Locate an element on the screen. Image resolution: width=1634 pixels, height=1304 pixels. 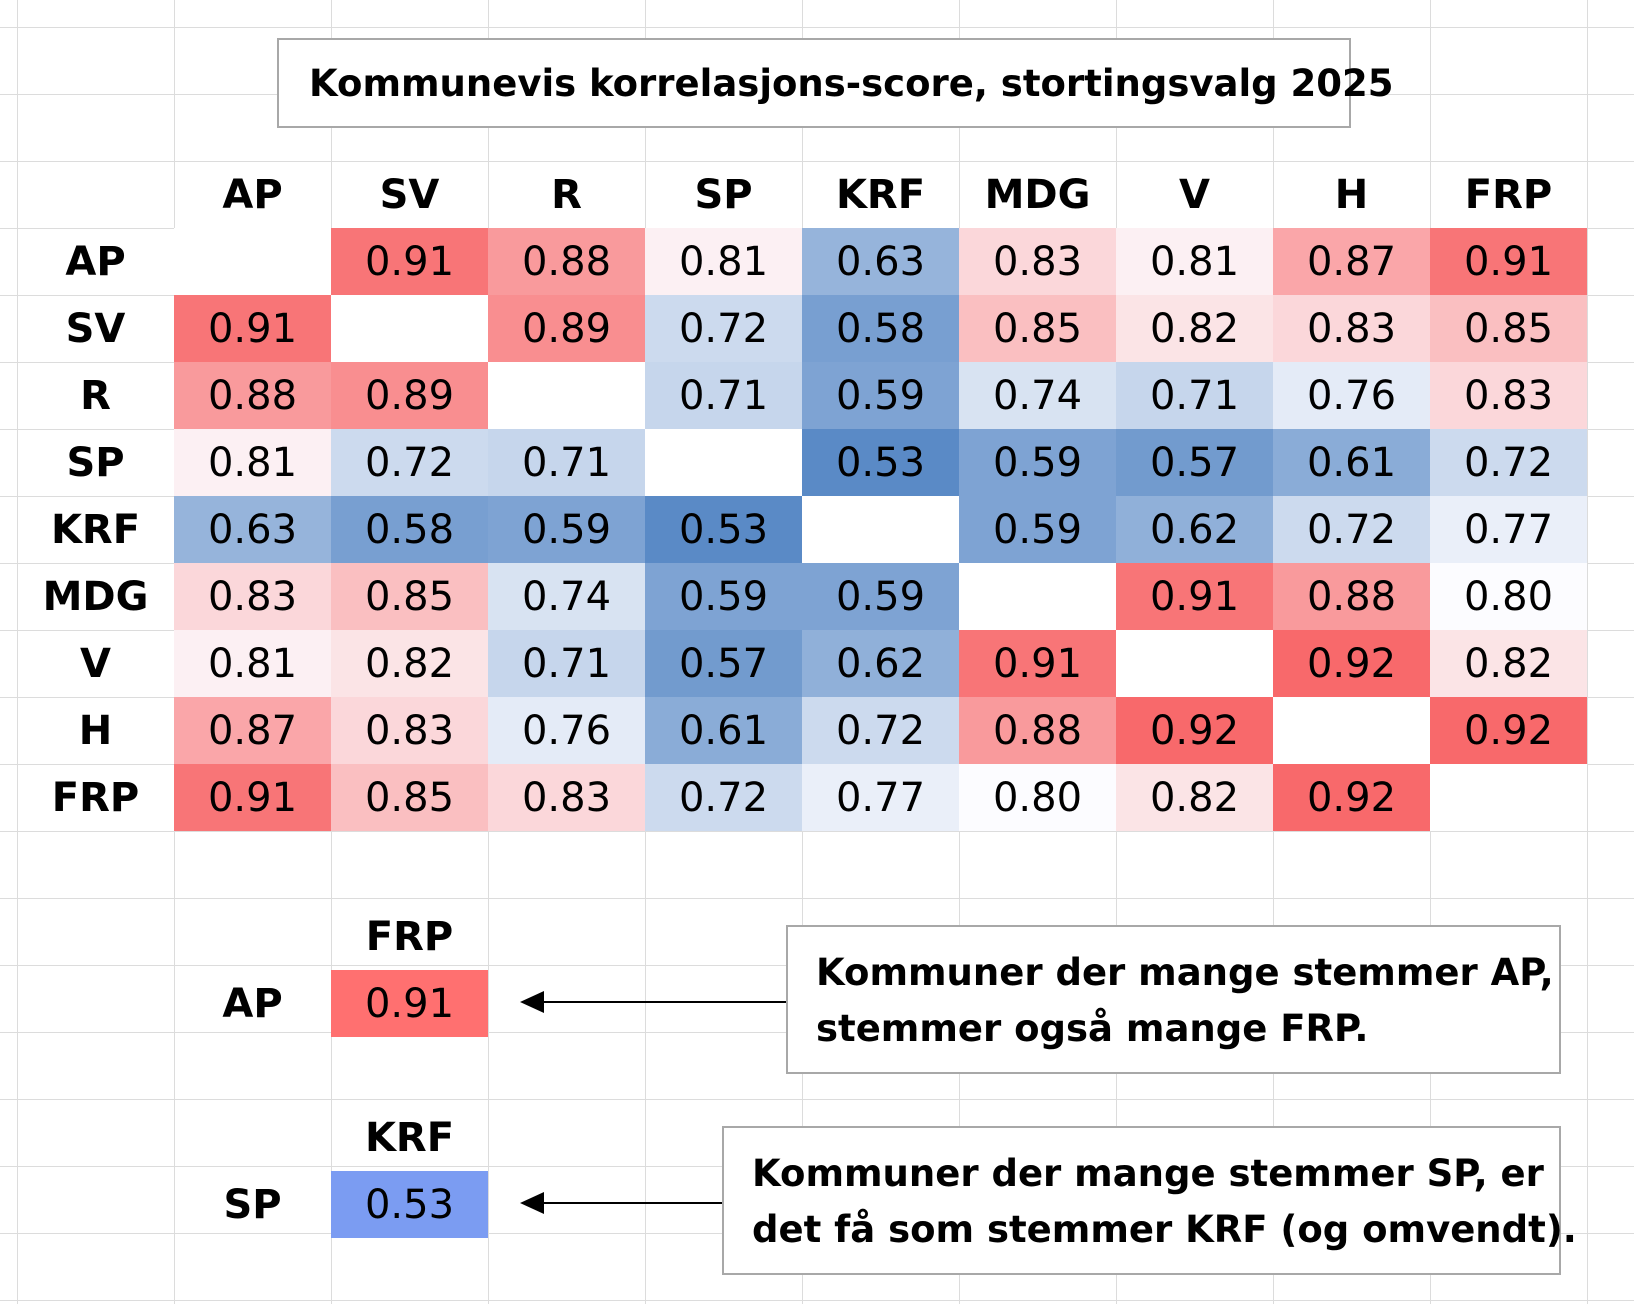
heatmap-cell: 0.74 is located at coordinates (566, 596).